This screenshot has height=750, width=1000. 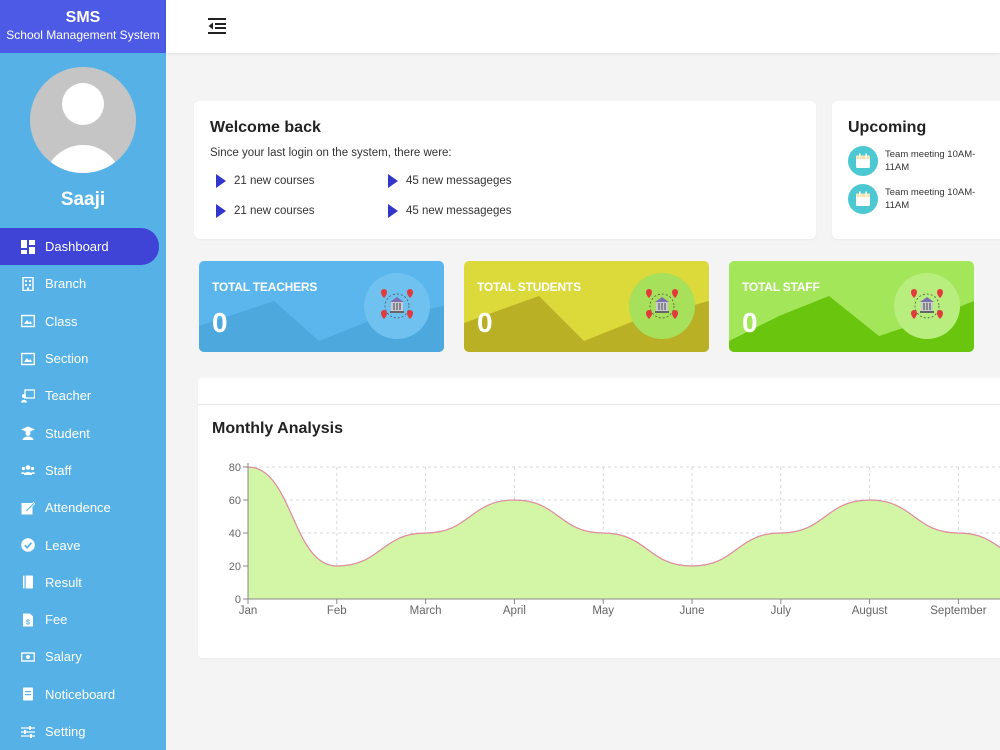 I want to click on x-tick-label: June, so click(x=692, y=611).